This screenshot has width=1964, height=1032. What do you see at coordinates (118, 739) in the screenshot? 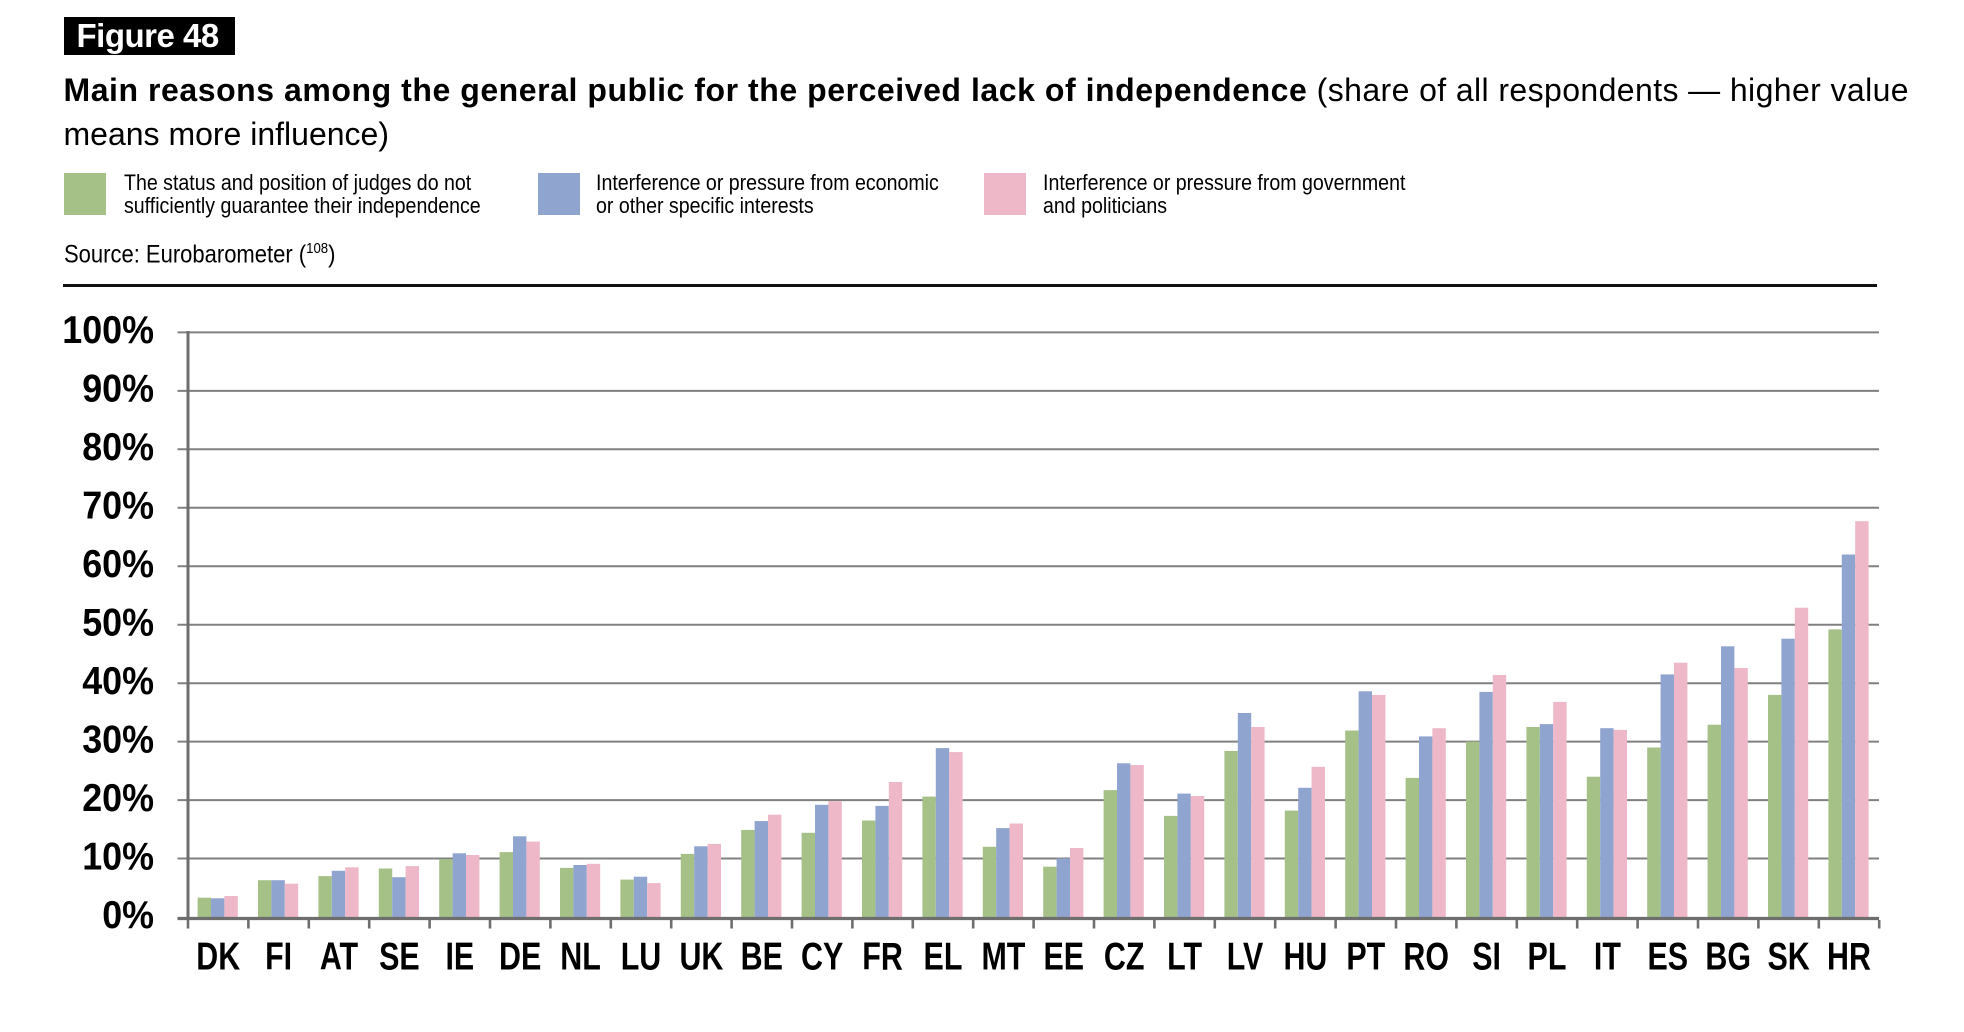
I see `svg-text: 30%` at bounding box center [118, 739].